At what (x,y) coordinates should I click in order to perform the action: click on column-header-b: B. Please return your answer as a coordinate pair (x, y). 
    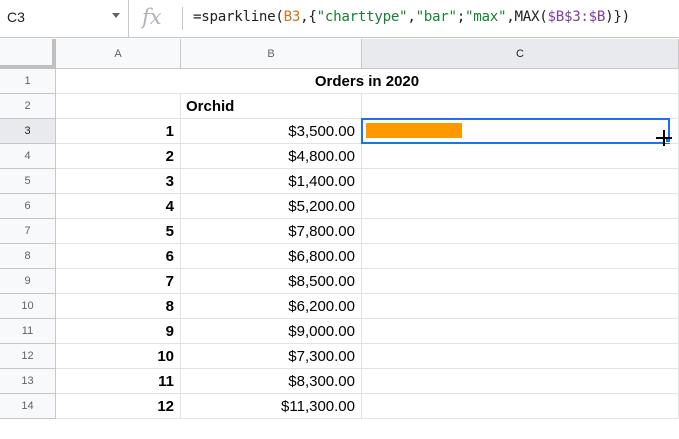
    Looking at the image, I should click on (271, 54).